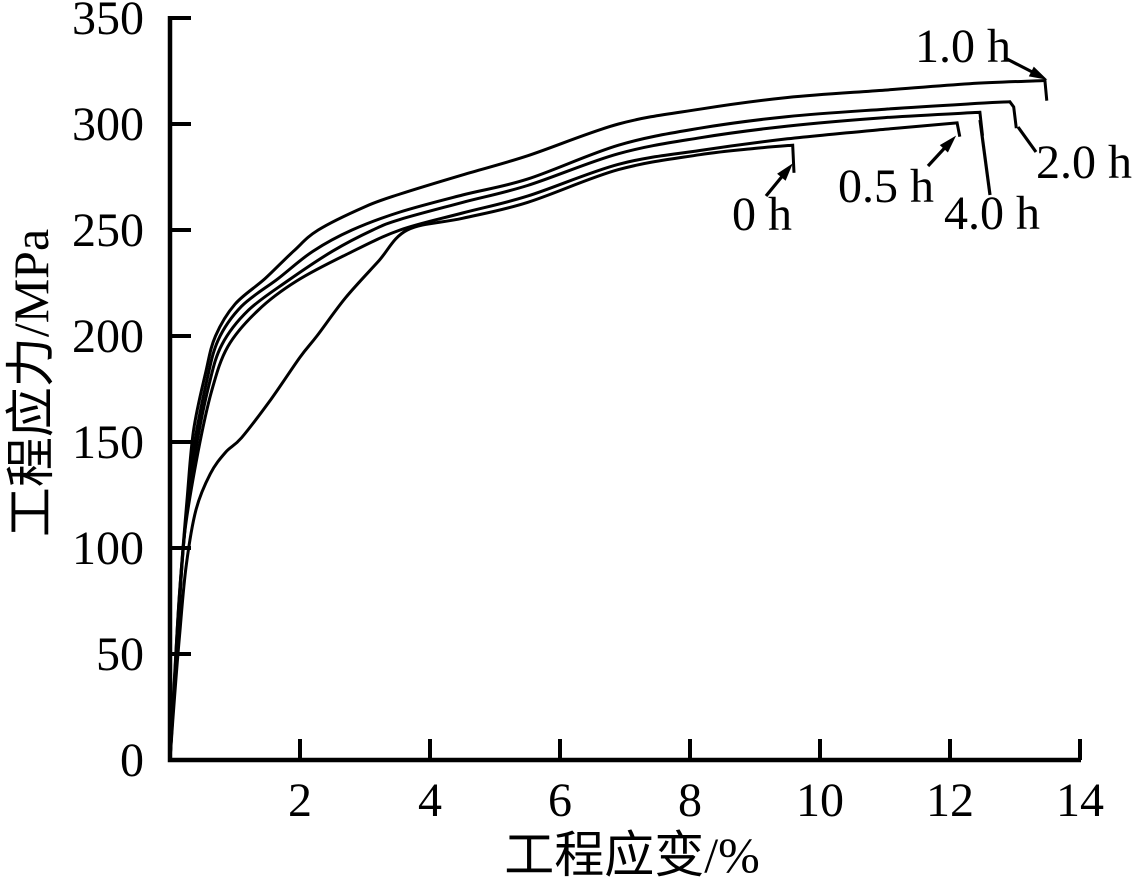 This screenshot has height=881, width=1136. I want to click on y-tick-label: 300, so click(108, 124).